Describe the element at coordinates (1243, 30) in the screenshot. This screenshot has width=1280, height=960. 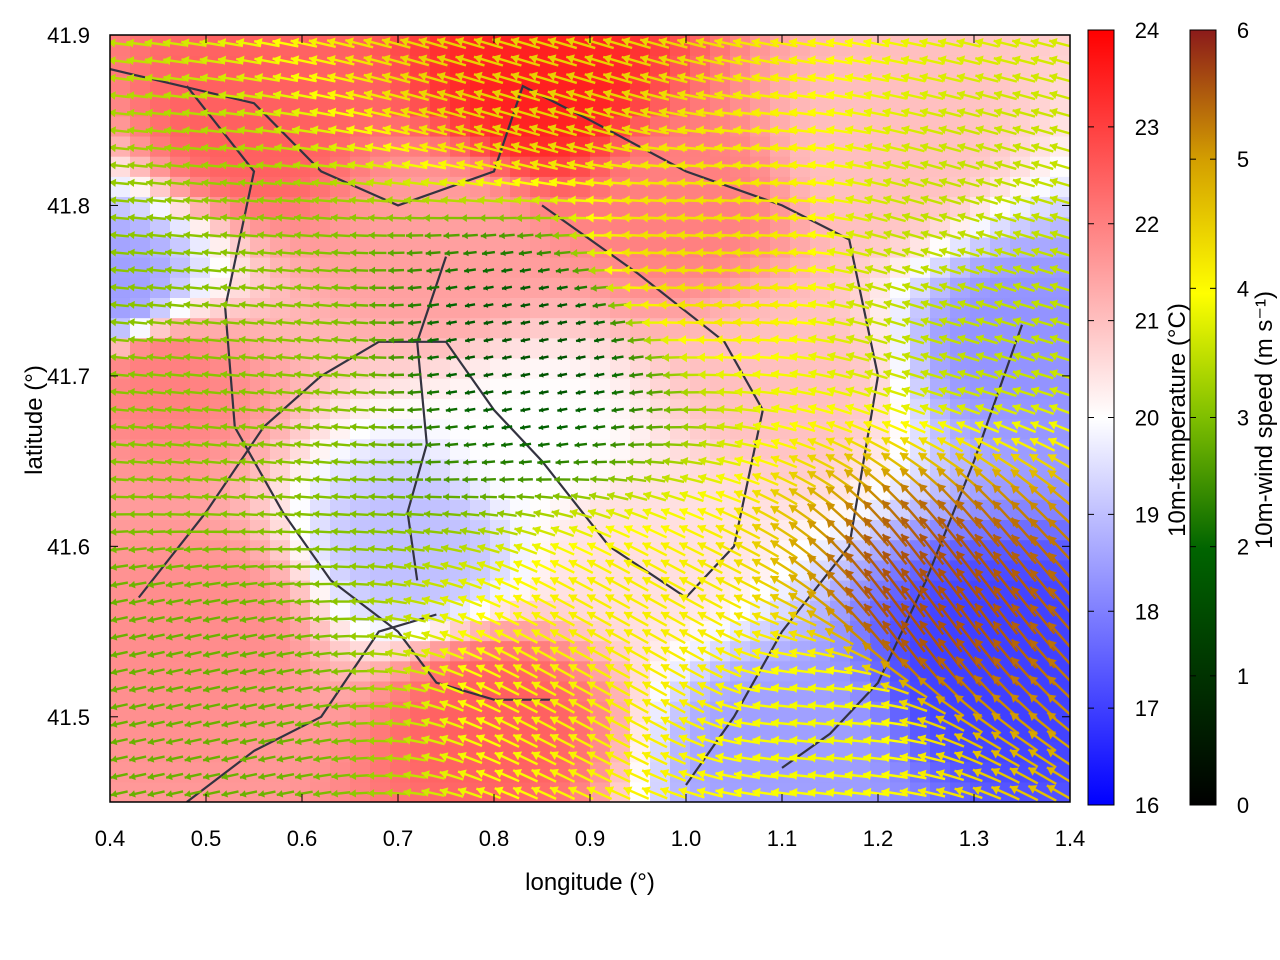
I see `colorbar-tick-label: 6` at that location.